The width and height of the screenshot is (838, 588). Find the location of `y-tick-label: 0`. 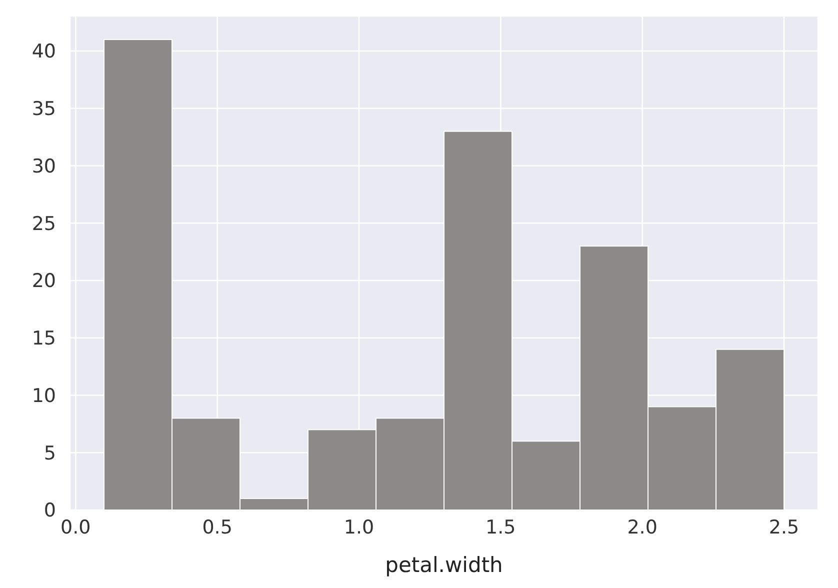

y-tick-label: 0 is located at coordinates (50, 511).